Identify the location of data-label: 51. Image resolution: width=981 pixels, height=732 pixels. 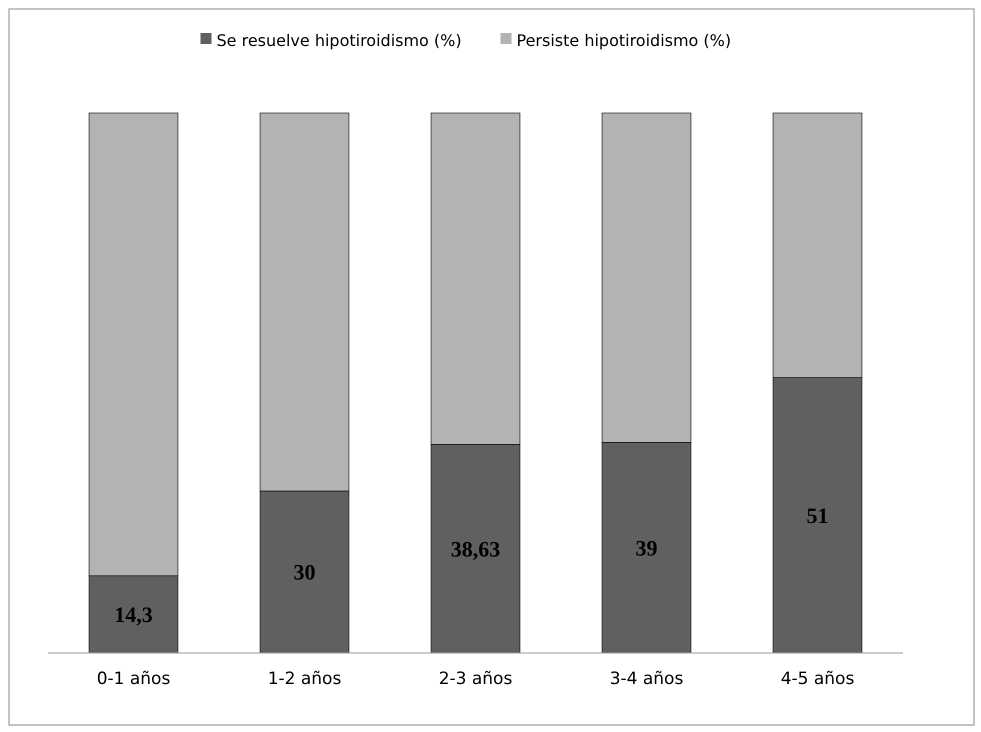
(817, 515).